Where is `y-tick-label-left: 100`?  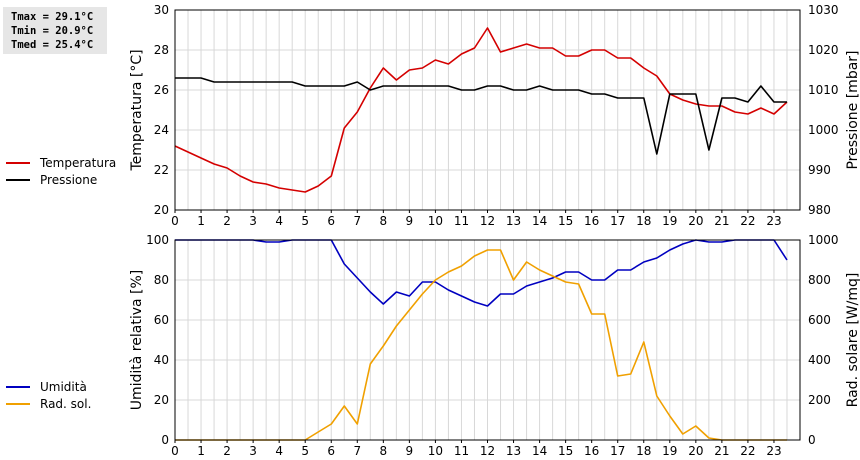 y-tick-label-left: 100 is located at coordinates (157, 240).